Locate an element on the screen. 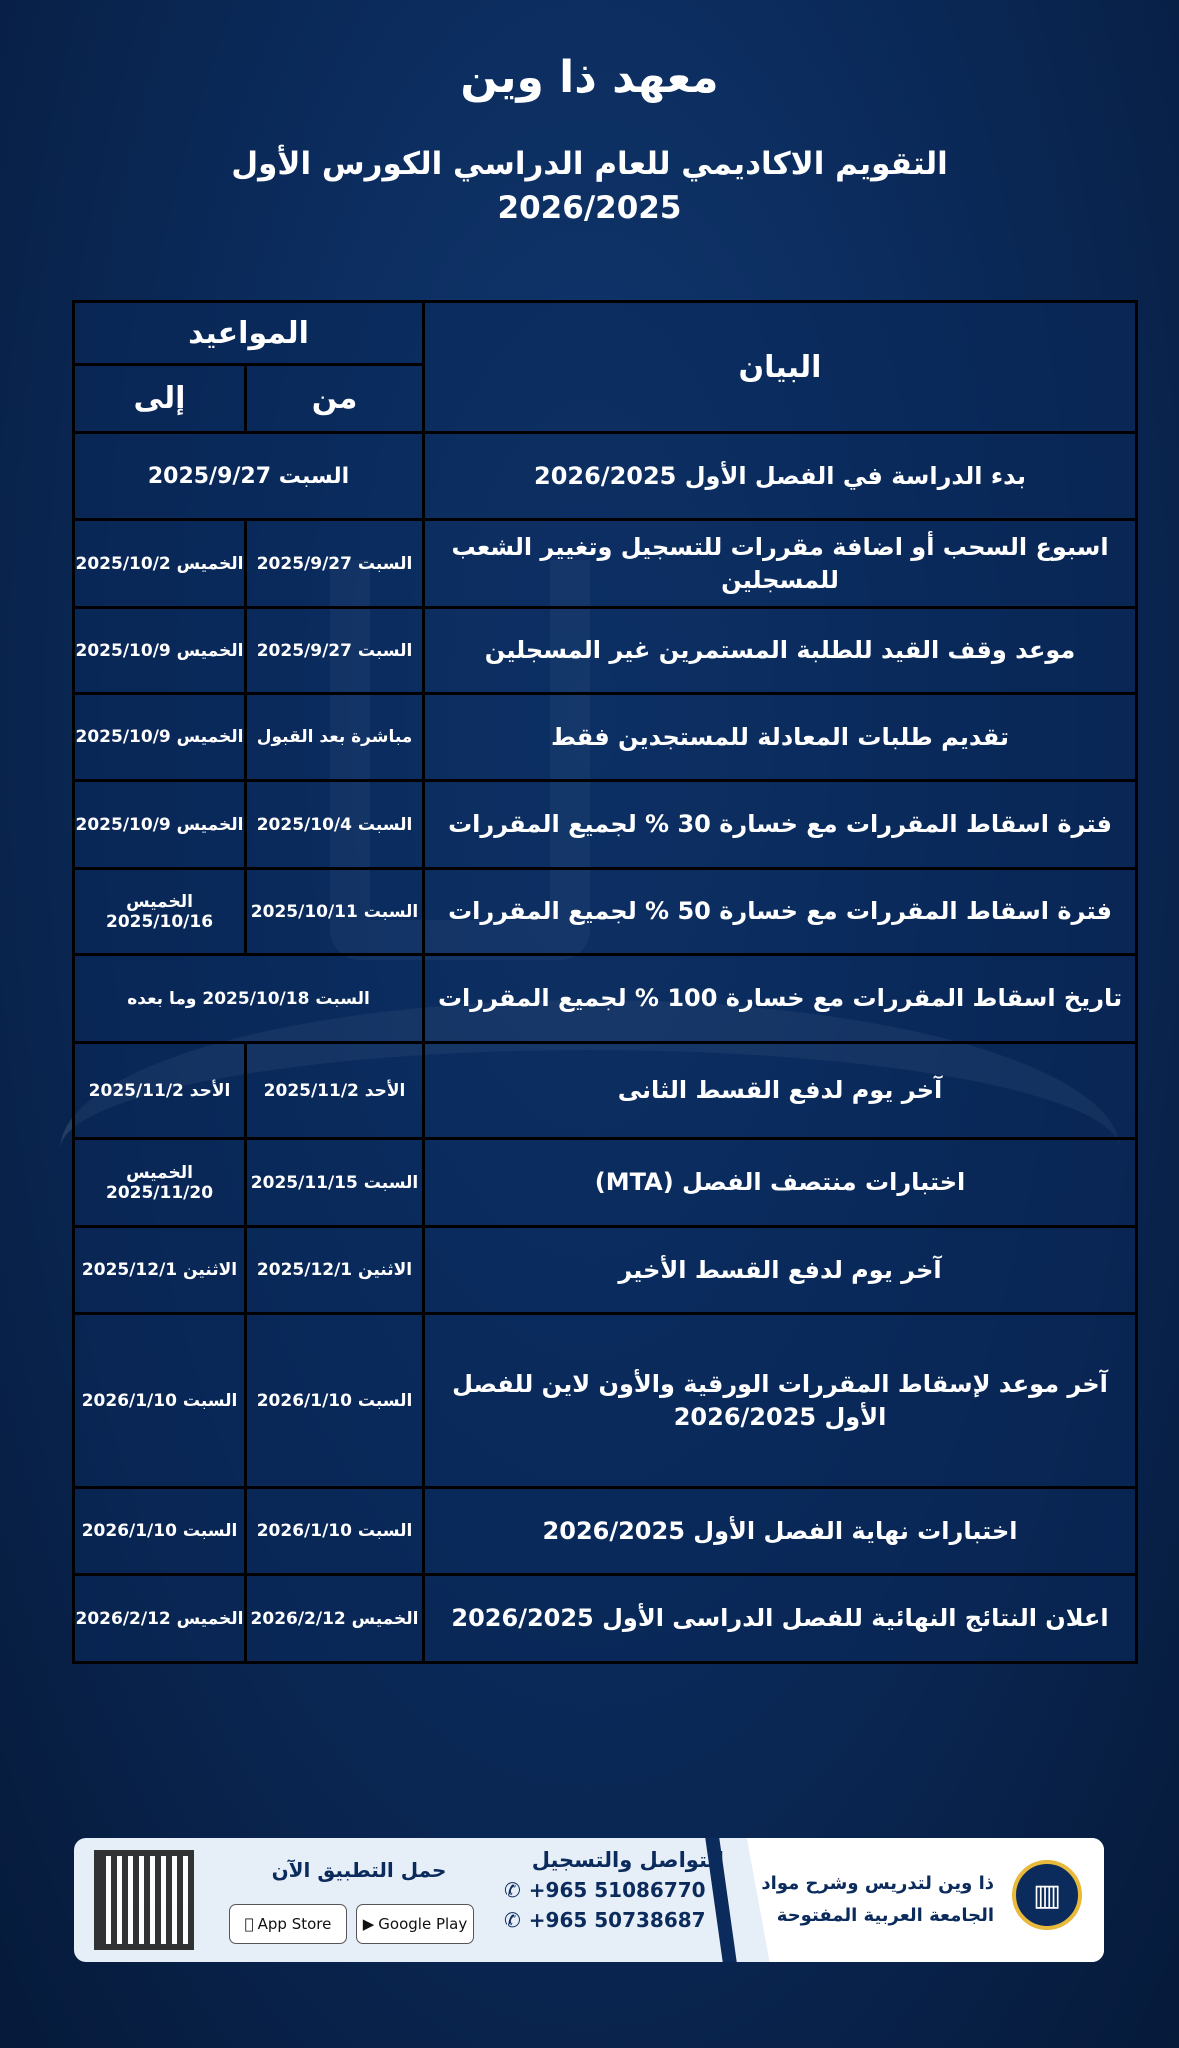 The height and width of the screenshot is (2048, 1179). header-to: إلى is located at coordinates (159, 398).